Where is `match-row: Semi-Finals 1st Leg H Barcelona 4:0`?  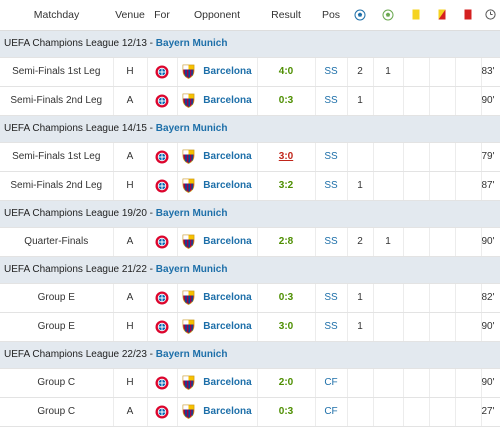 match-row: Semi-Finals 1st Leg H Barcelona 4:0 is located at coordinates (250, 72).